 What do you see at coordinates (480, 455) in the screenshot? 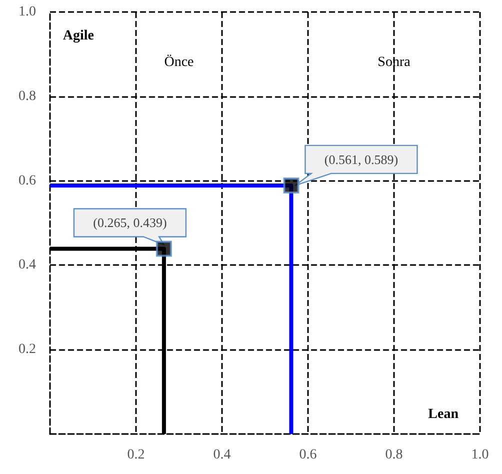
I see `x-tick-label: 1.0` at bounding box center [480, 455].